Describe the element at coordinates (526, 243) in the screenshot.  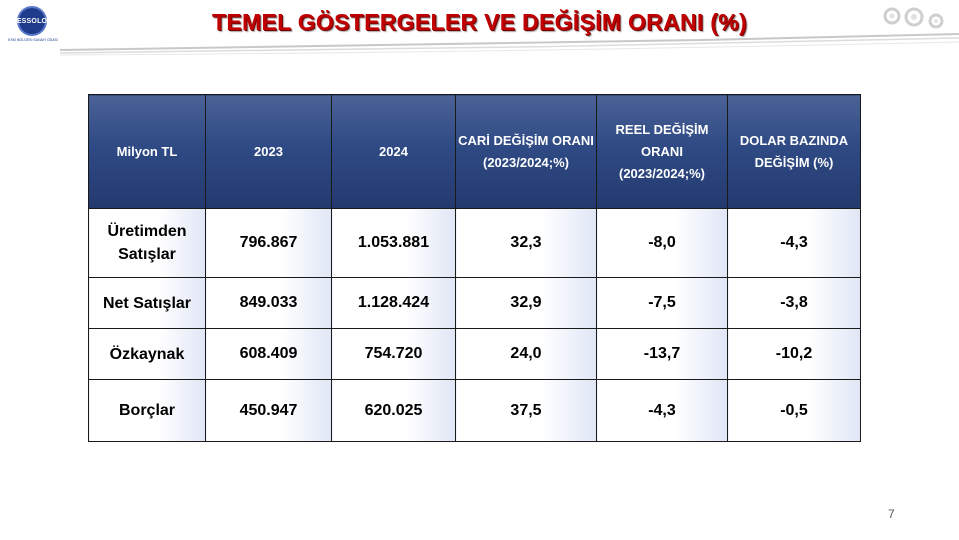
I see `cell-nominal-change: 32,3` at that location.